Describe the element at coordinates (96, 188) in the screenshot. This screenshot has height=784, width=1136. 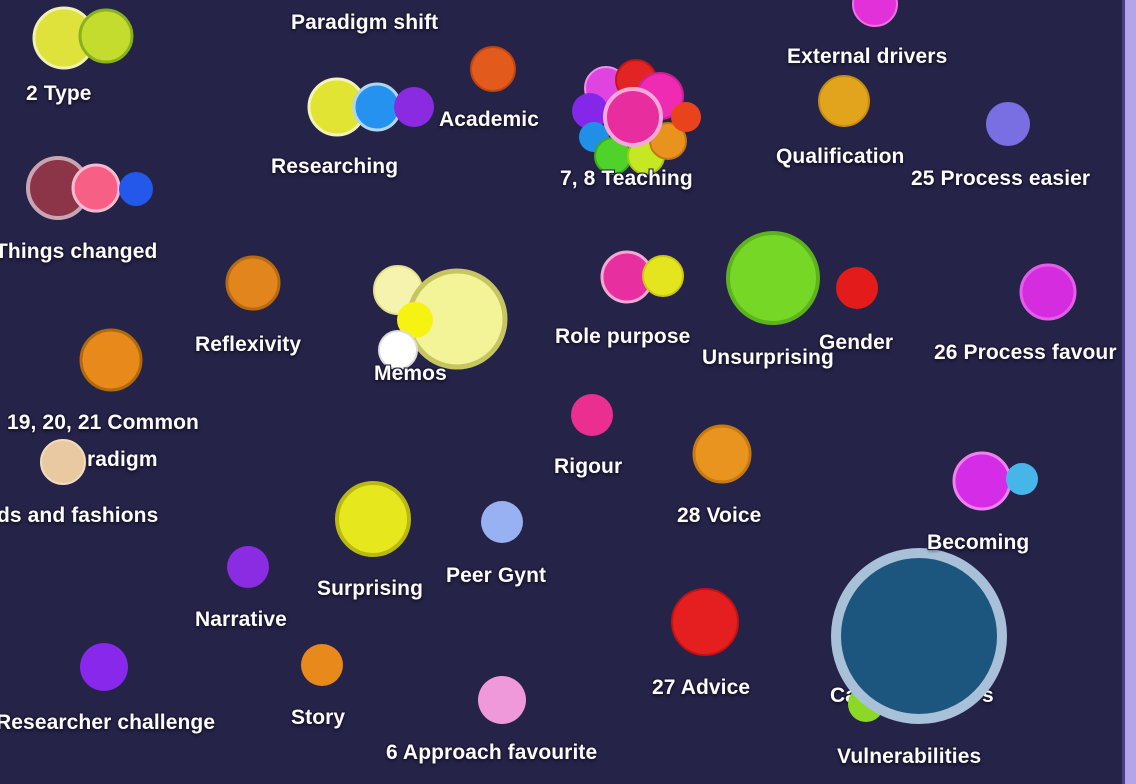
I see `bubble-things-pink` at that location.